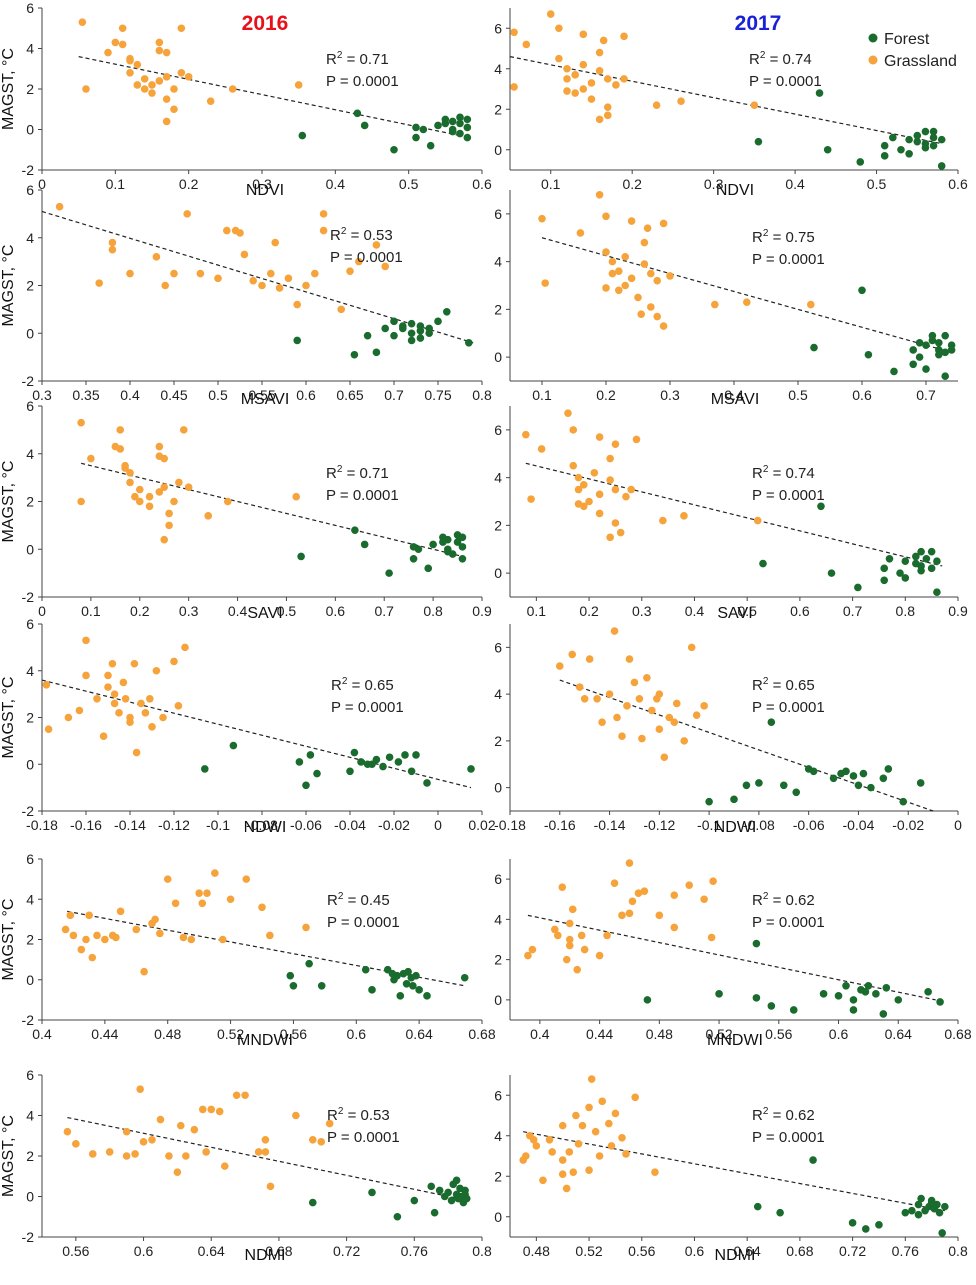 The image size is (976, 1285). Describe the element at coordinates (783, 1115) in the screenshot. I see `r-squared-label: R2 = 0.62` at that location.